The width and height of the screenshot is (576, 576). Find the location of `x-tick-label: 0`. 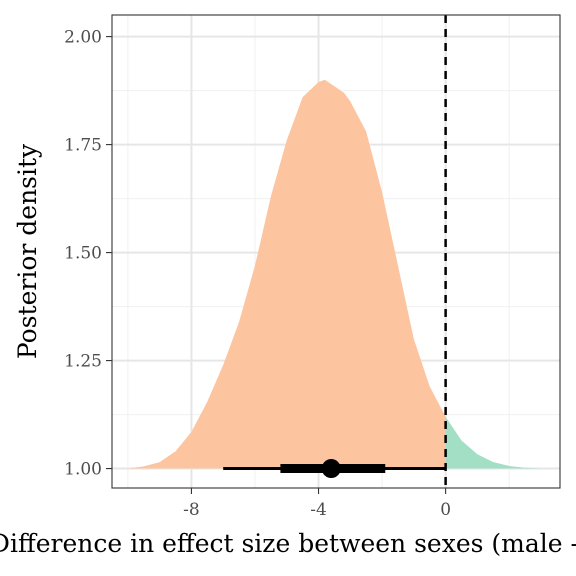

x-tick-label: 0 is located at coordinates (445, 510).